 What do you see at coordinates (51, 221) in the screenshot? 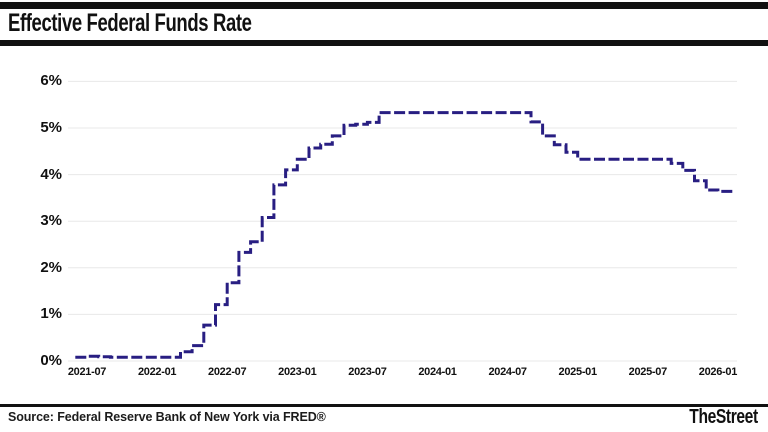
I see `y-axis-tick-3%: 3%` at bounding box center [51, 221].